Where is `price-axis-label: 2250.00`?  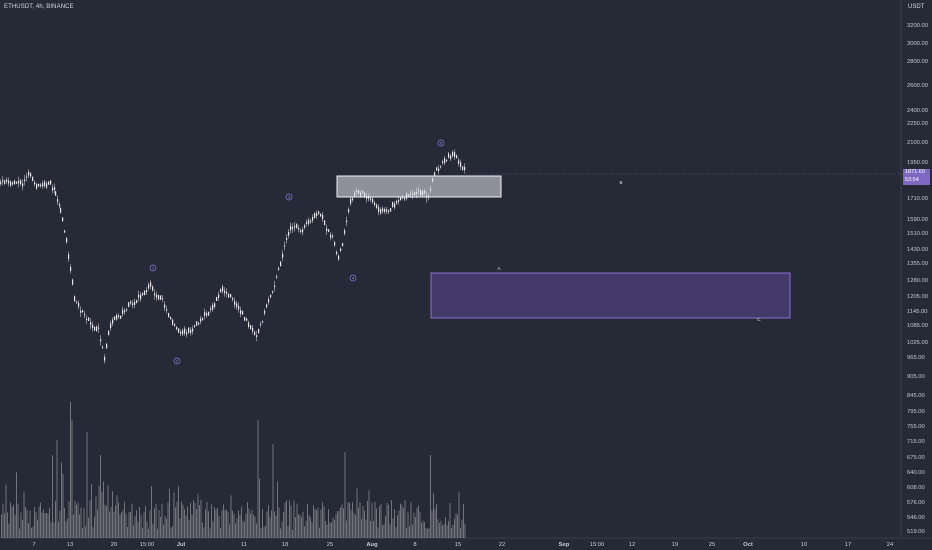 price-axis-label: 2250.00 is located at coordinates (917, 124).